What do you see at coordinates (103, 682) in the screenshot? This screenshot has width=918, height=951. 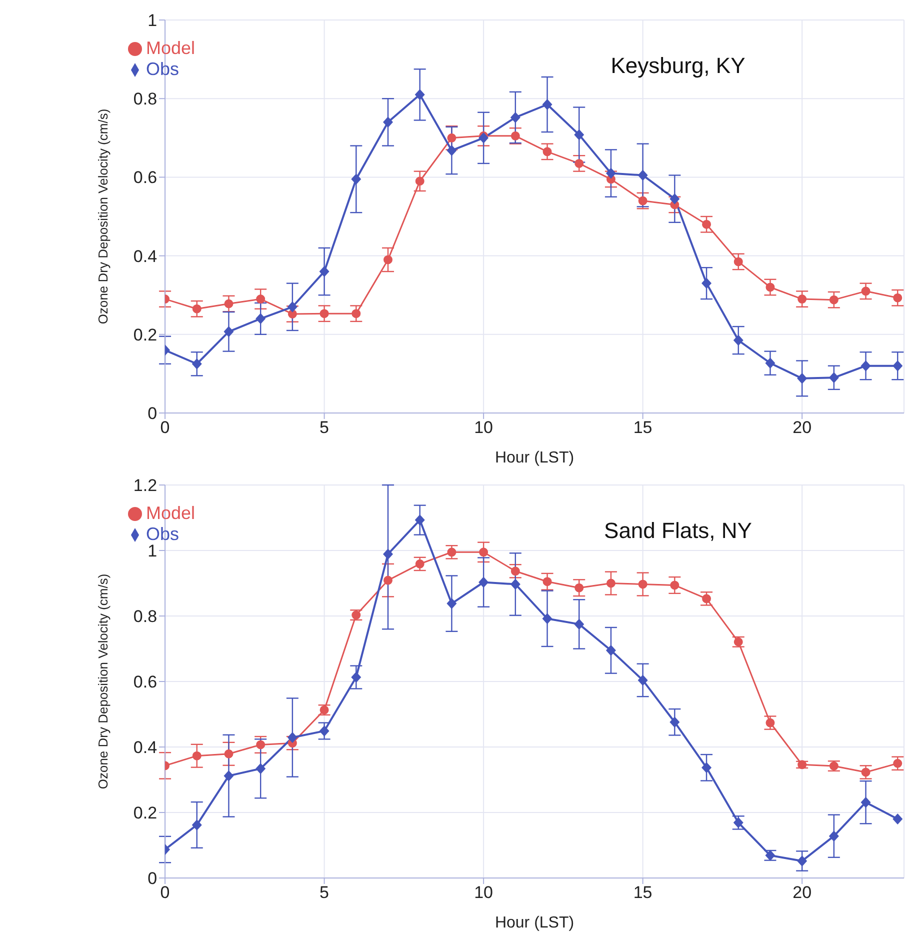 I see `y-axis-title: Ozone Dry Deposition Velocity (cm/s)` at bounding box center [103, 682].